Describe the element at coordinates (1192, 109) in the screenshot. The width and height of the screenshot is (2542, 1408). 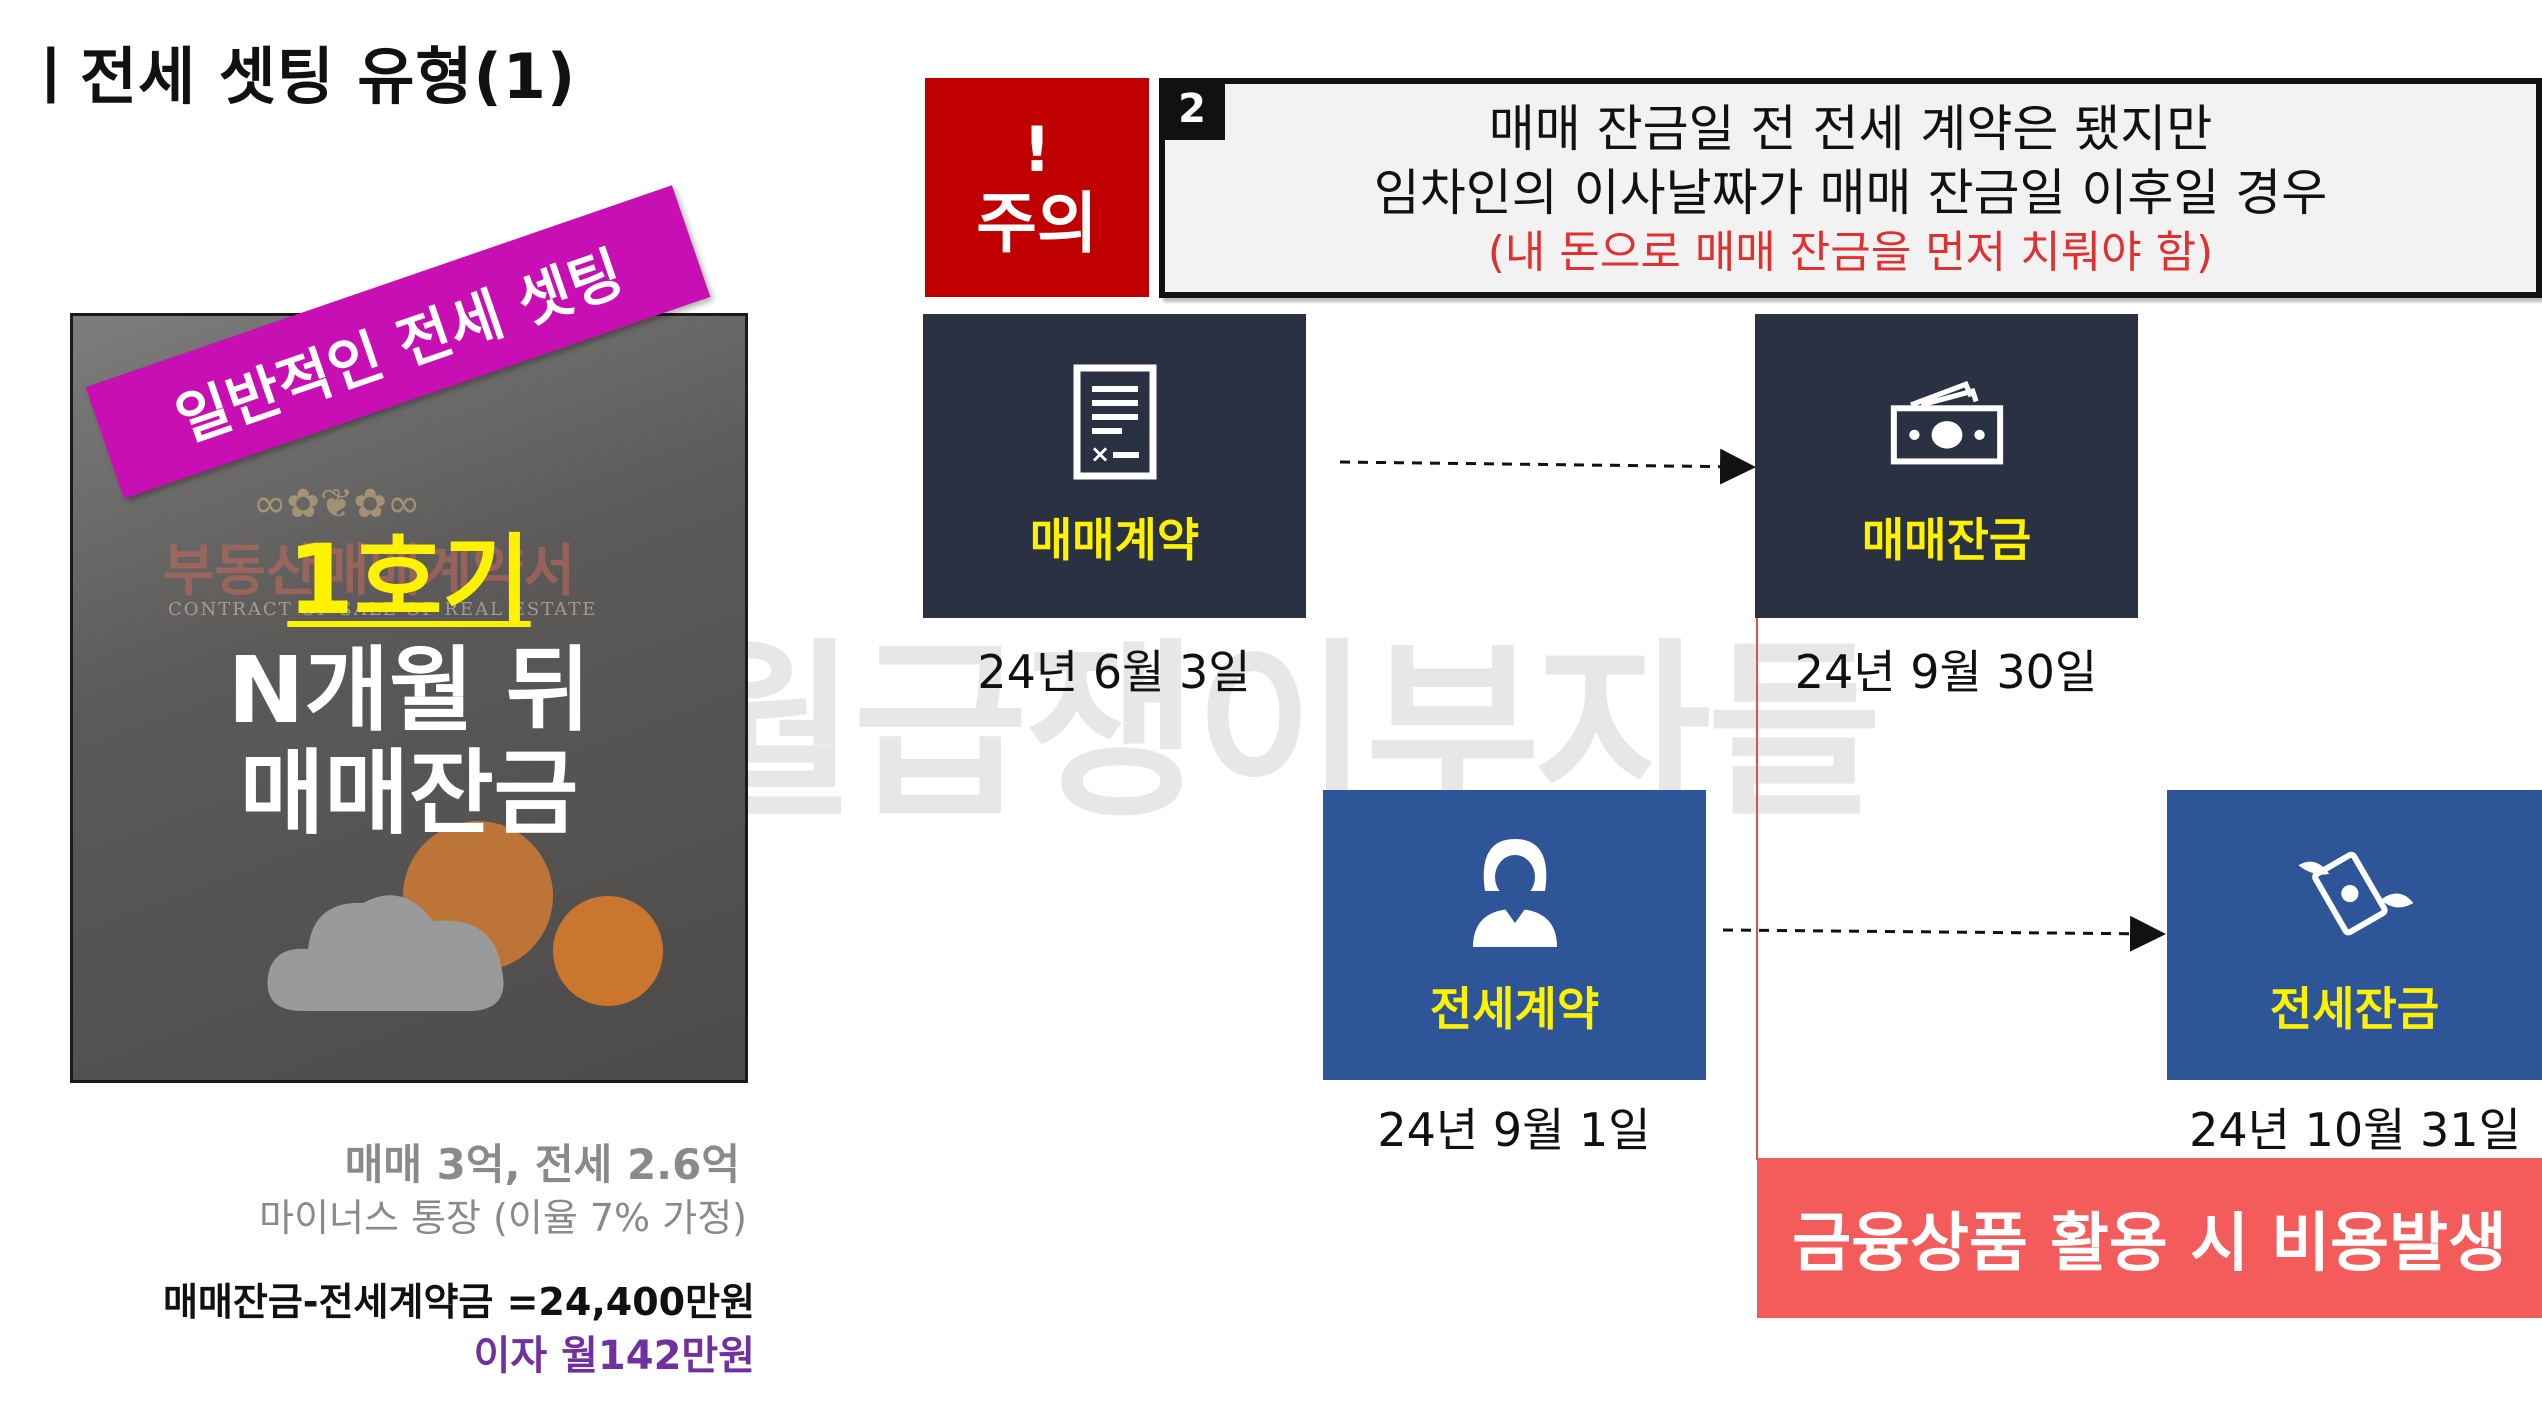
I see `notice-number: 2` at that location.